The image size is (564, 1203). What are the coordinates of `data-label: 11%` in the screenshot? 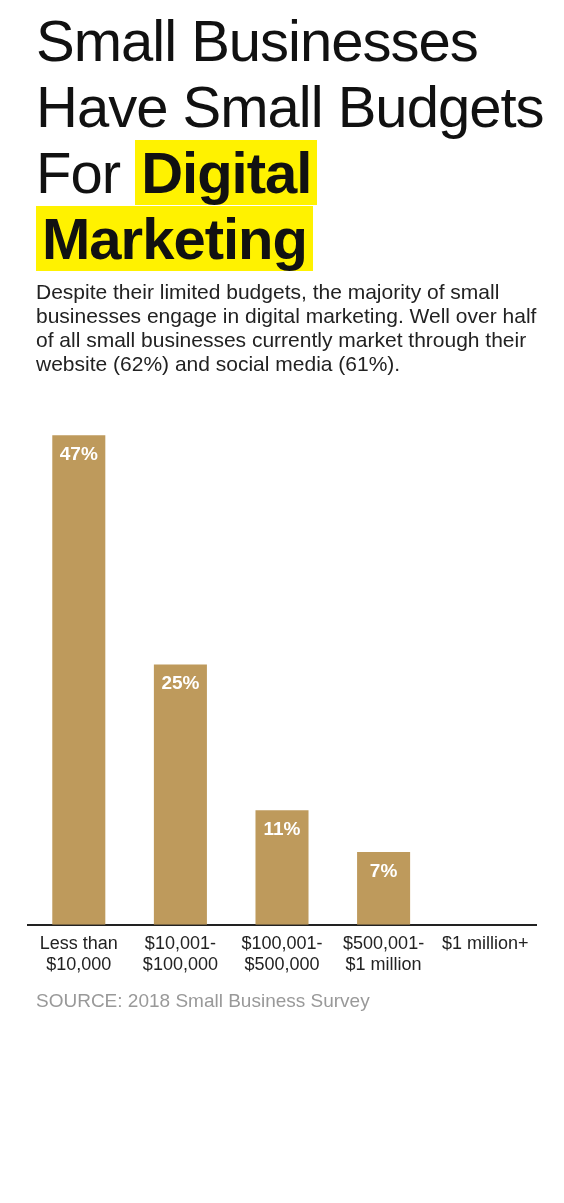 It's located at (282, 828).